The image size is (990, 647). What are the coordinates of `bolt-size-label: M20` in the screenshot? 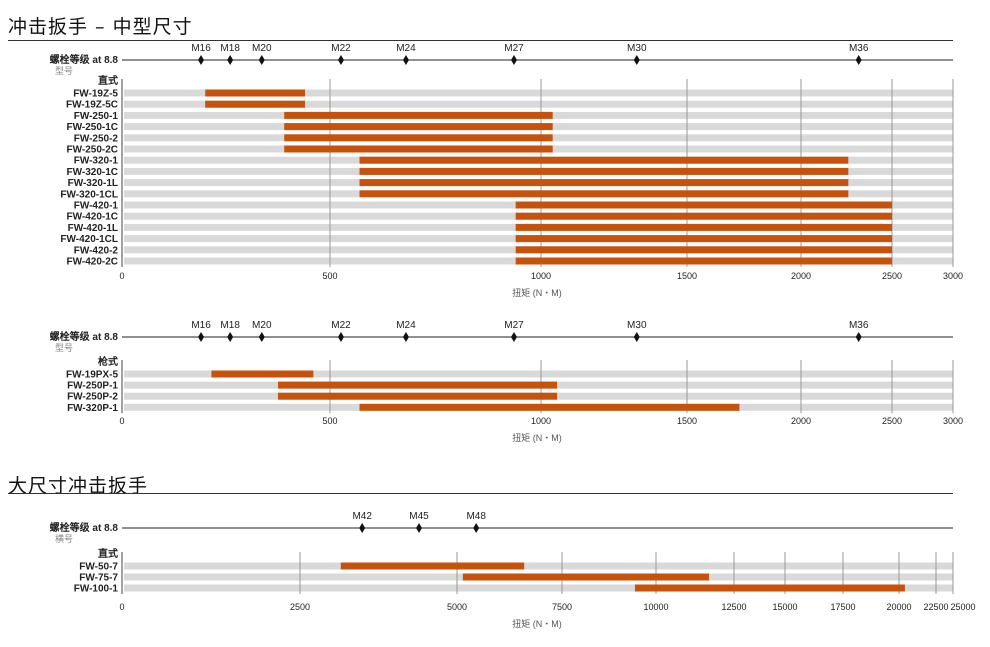 It's located at (262, 48).